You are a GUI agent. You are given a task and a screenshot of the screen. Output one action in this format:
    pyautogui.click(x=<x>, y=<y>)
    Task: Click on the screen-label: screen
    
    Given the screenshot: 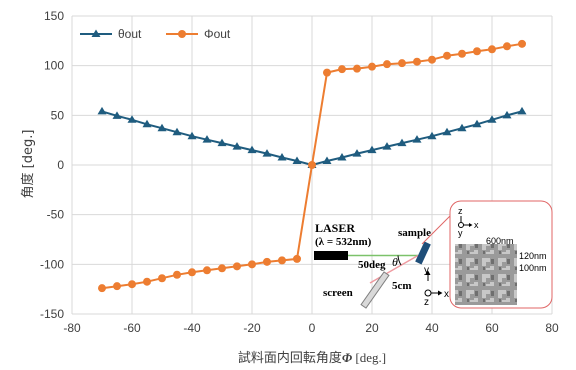 What is the action you would take?
    pyautogui.click(x=338, y=293)
    